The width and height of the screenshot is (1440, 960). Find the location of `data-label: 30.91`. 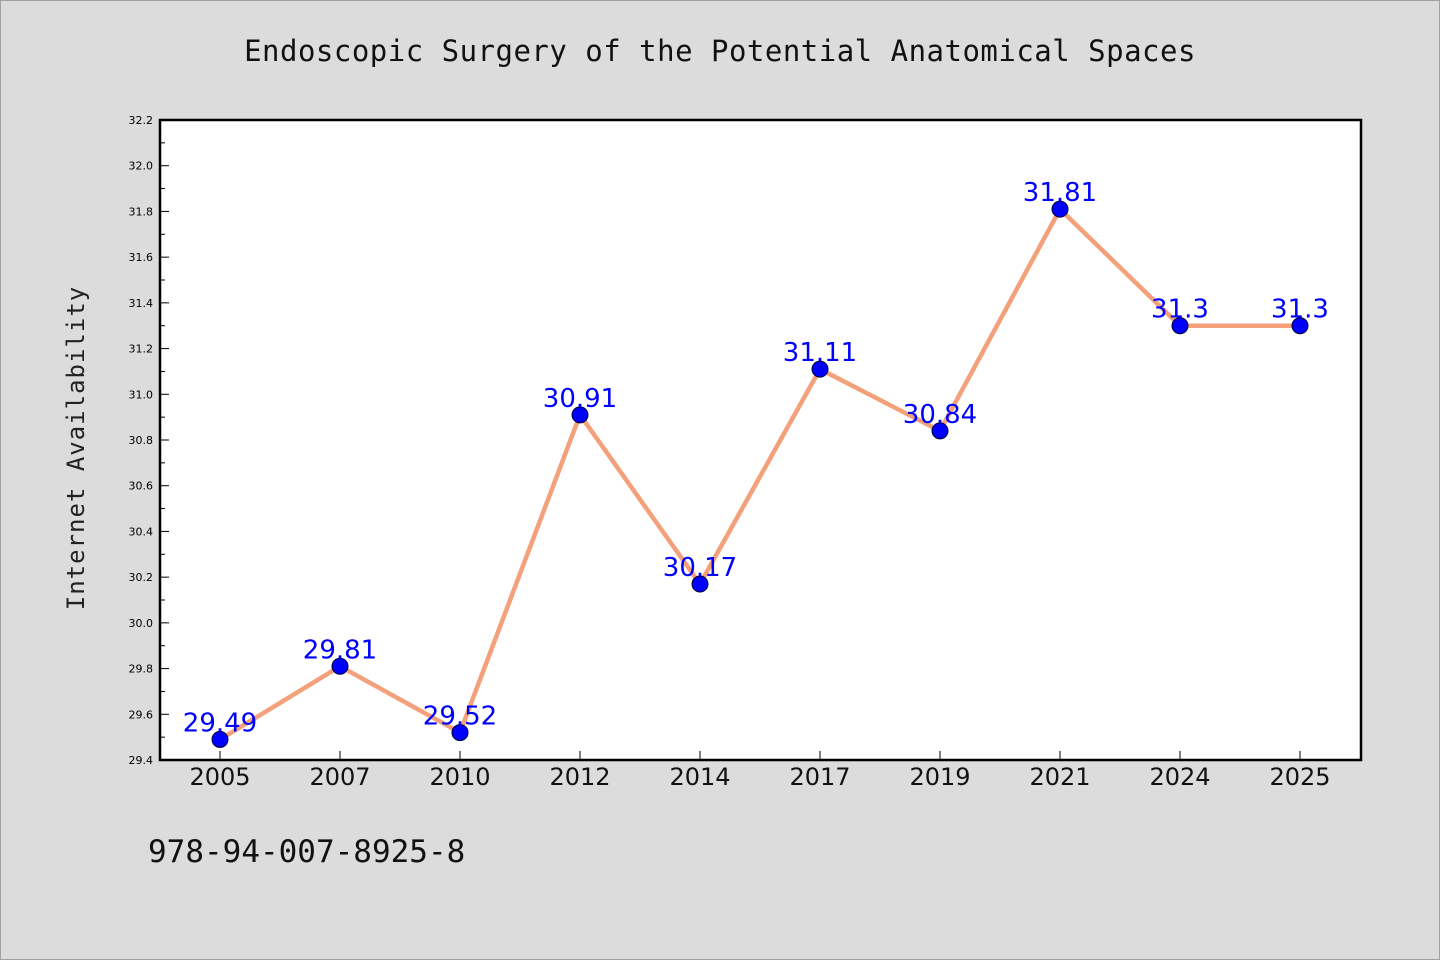

data-label: 30.91 is located at coordinates (580, 399).